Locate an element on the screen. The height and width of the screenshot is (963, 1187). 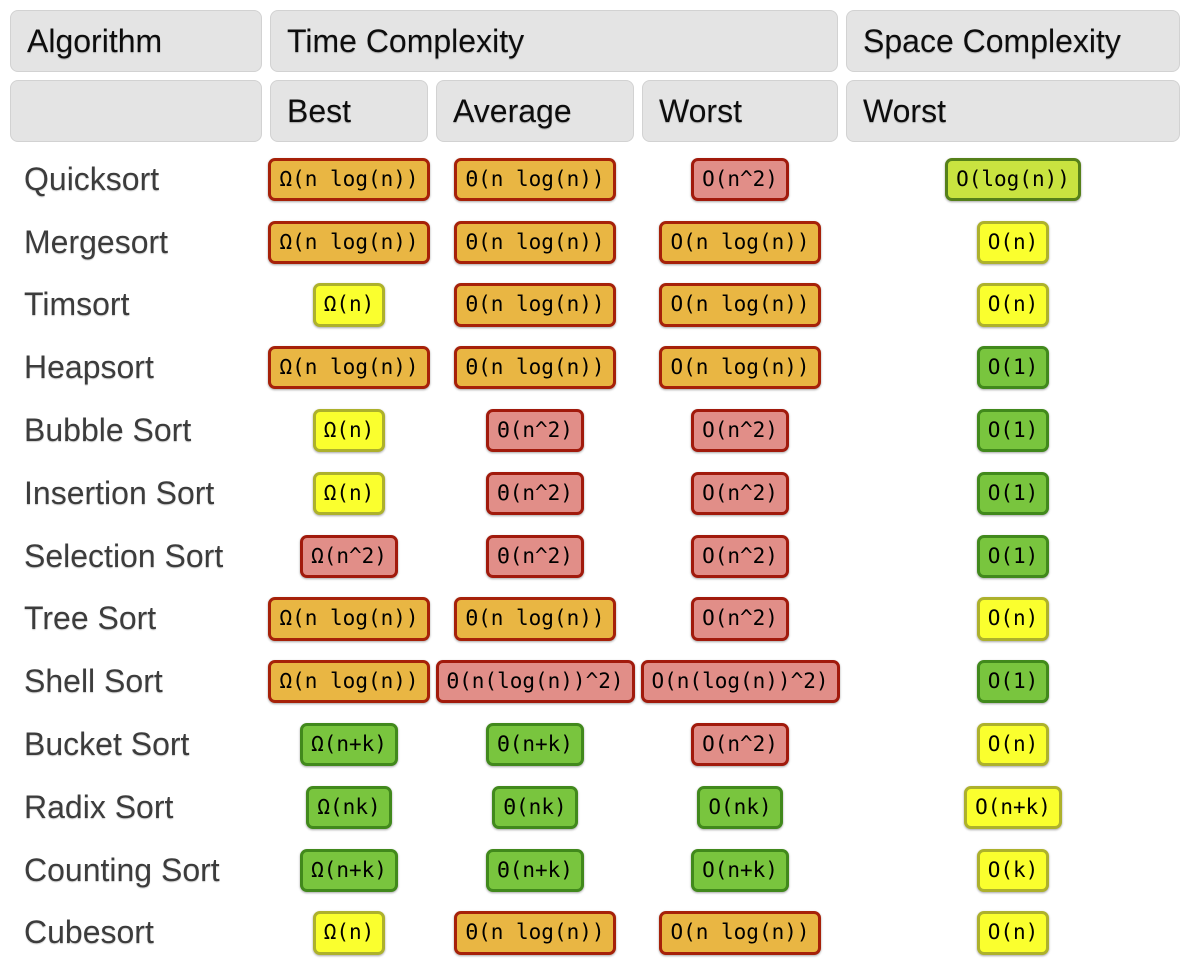
worst-cell: O(nk) is located at coordinates (740, 807).